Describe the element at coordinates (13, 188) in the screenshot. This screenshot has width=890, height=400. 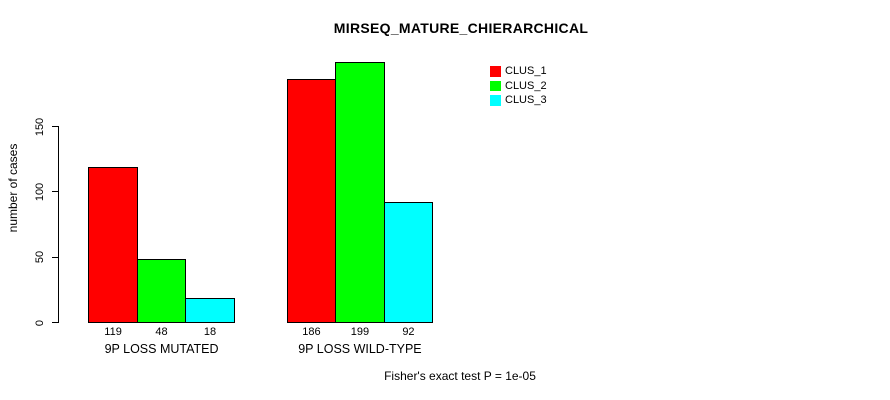
I see `y-axis-title: number of cases` at that location.